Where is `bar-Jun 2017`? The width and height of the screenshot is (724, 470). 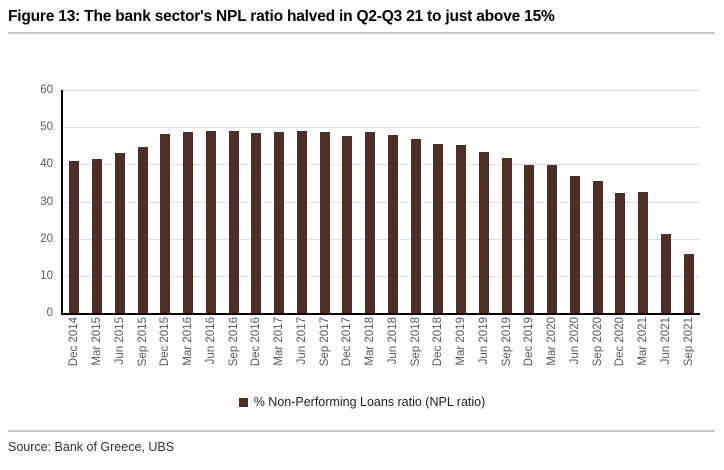 bar-Jun 2017 is located at coordinates (301, 221).